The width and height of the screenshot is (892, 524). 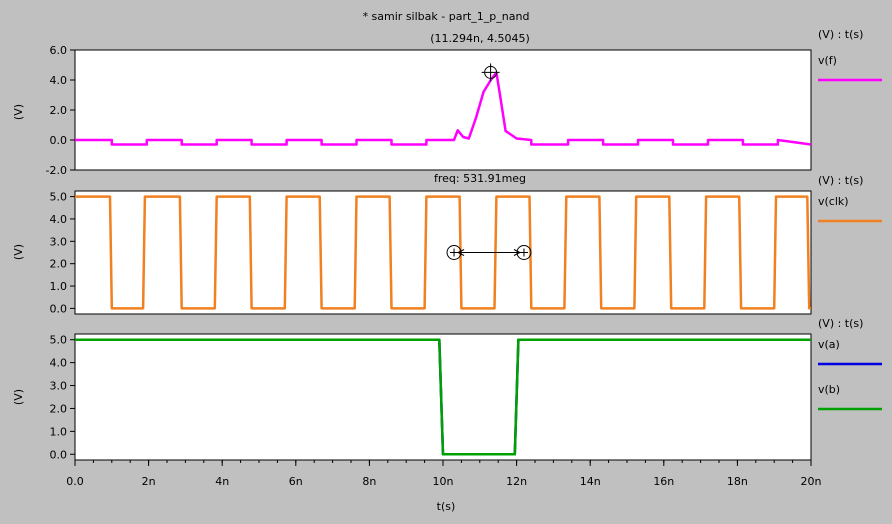 I want to click on legend-label: v(b), so click(x=829, y=389).